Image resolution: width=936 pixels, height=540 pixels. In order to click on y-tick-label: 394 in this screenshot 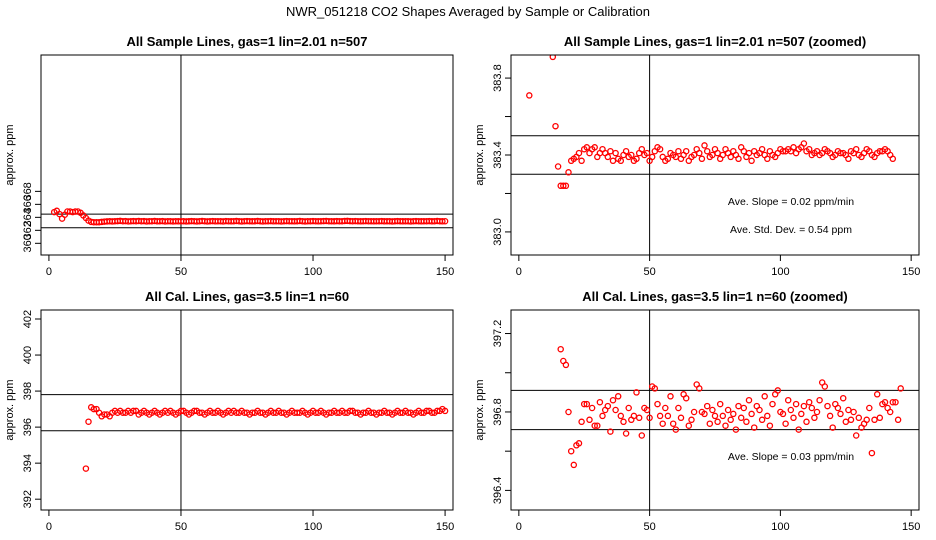, I will do `click(28, 463)`.